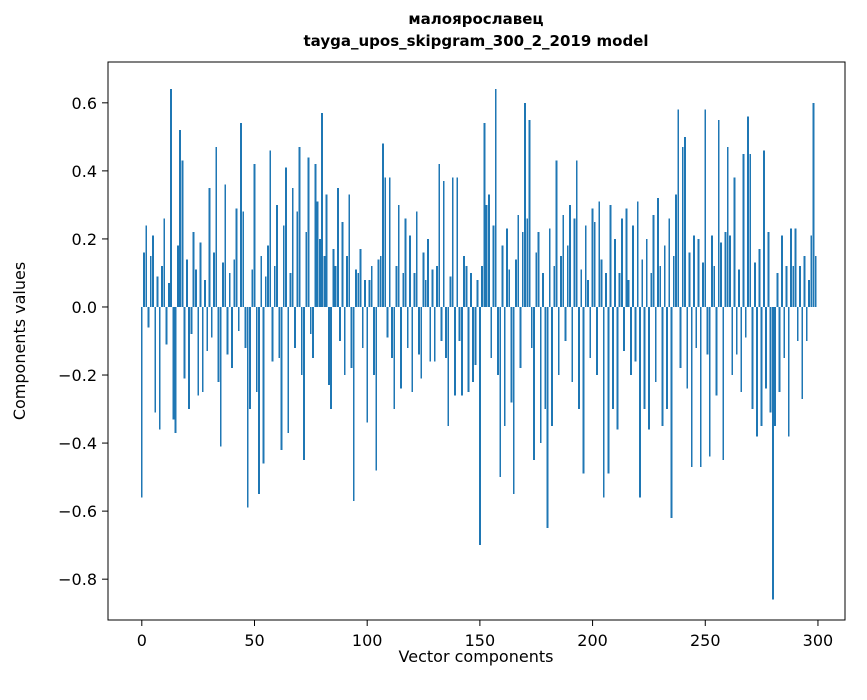  What do you see at coordinates (142, 640) in the screenshot?
I see `x-tick-label: 0` at bounding box center [142, 640].